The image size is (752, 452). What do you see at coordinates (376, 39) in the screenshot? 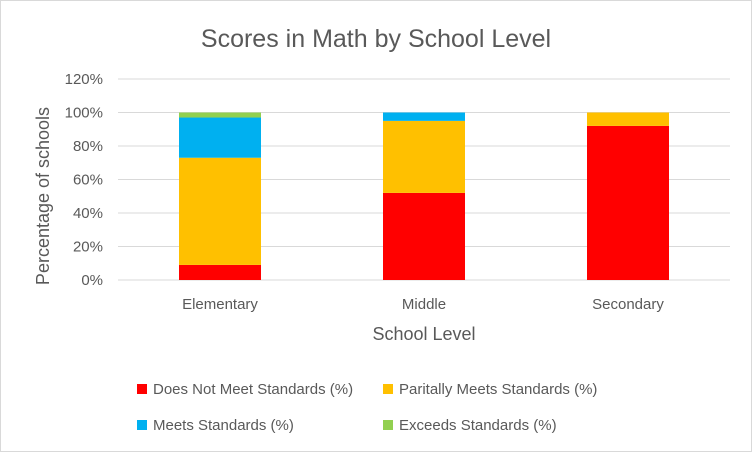
I see `chart-title: Scores in Math by School Level` at bounding box center [376, 39].